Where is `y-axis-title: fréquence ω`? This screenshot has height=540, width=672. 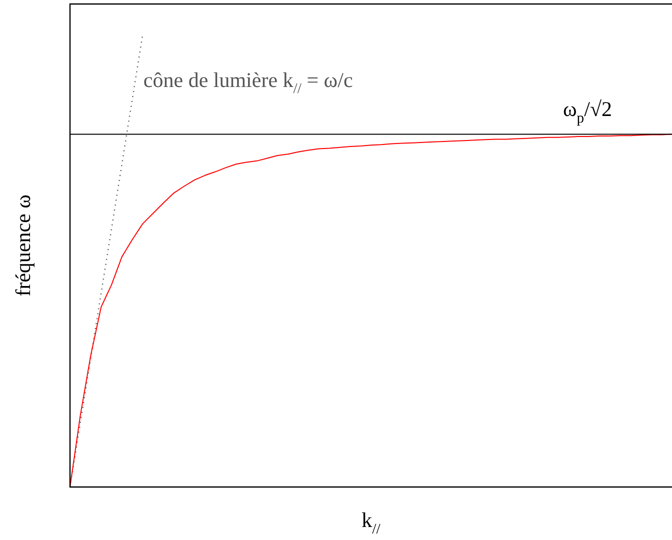
y-axis-title: fréquence ω is located at coordinates (23, 245).